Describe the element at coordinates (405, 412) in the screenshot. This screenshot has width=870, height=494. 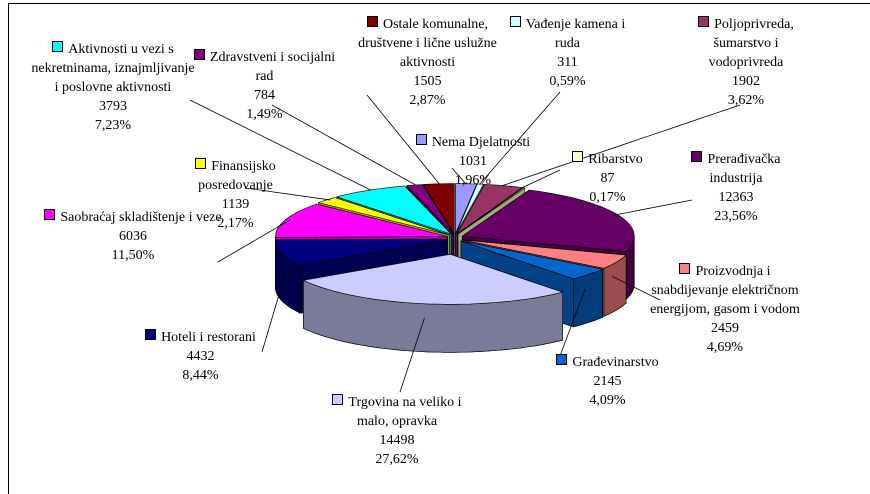
I see `slice-name: Trgovina na veliko i malo, opravka` at that location.